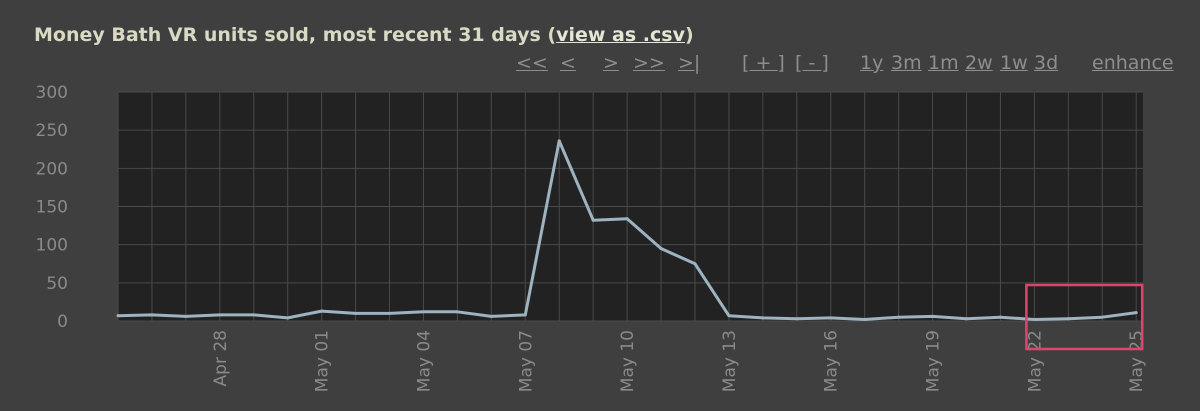 The width and height of the screenshot is (1200, 411). What do you see at coordinates (1035, 361) in the screenshot?
I see `x-tick-label: May 22` at bounding box center [1035, 361].